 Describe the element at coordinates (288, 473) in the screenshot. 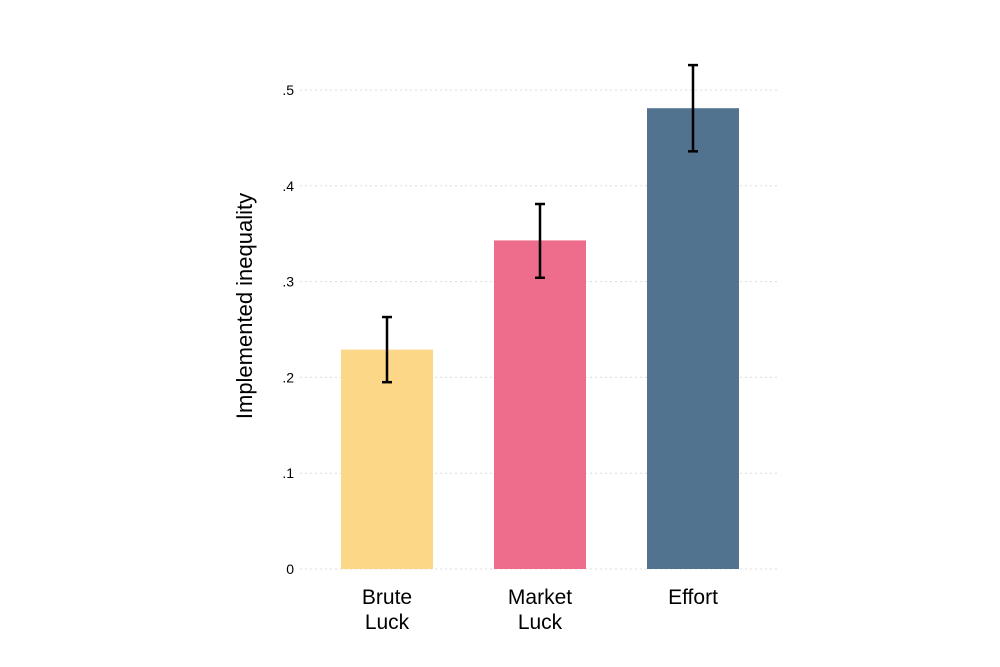

I see `y-tick-label: .1` at that location.